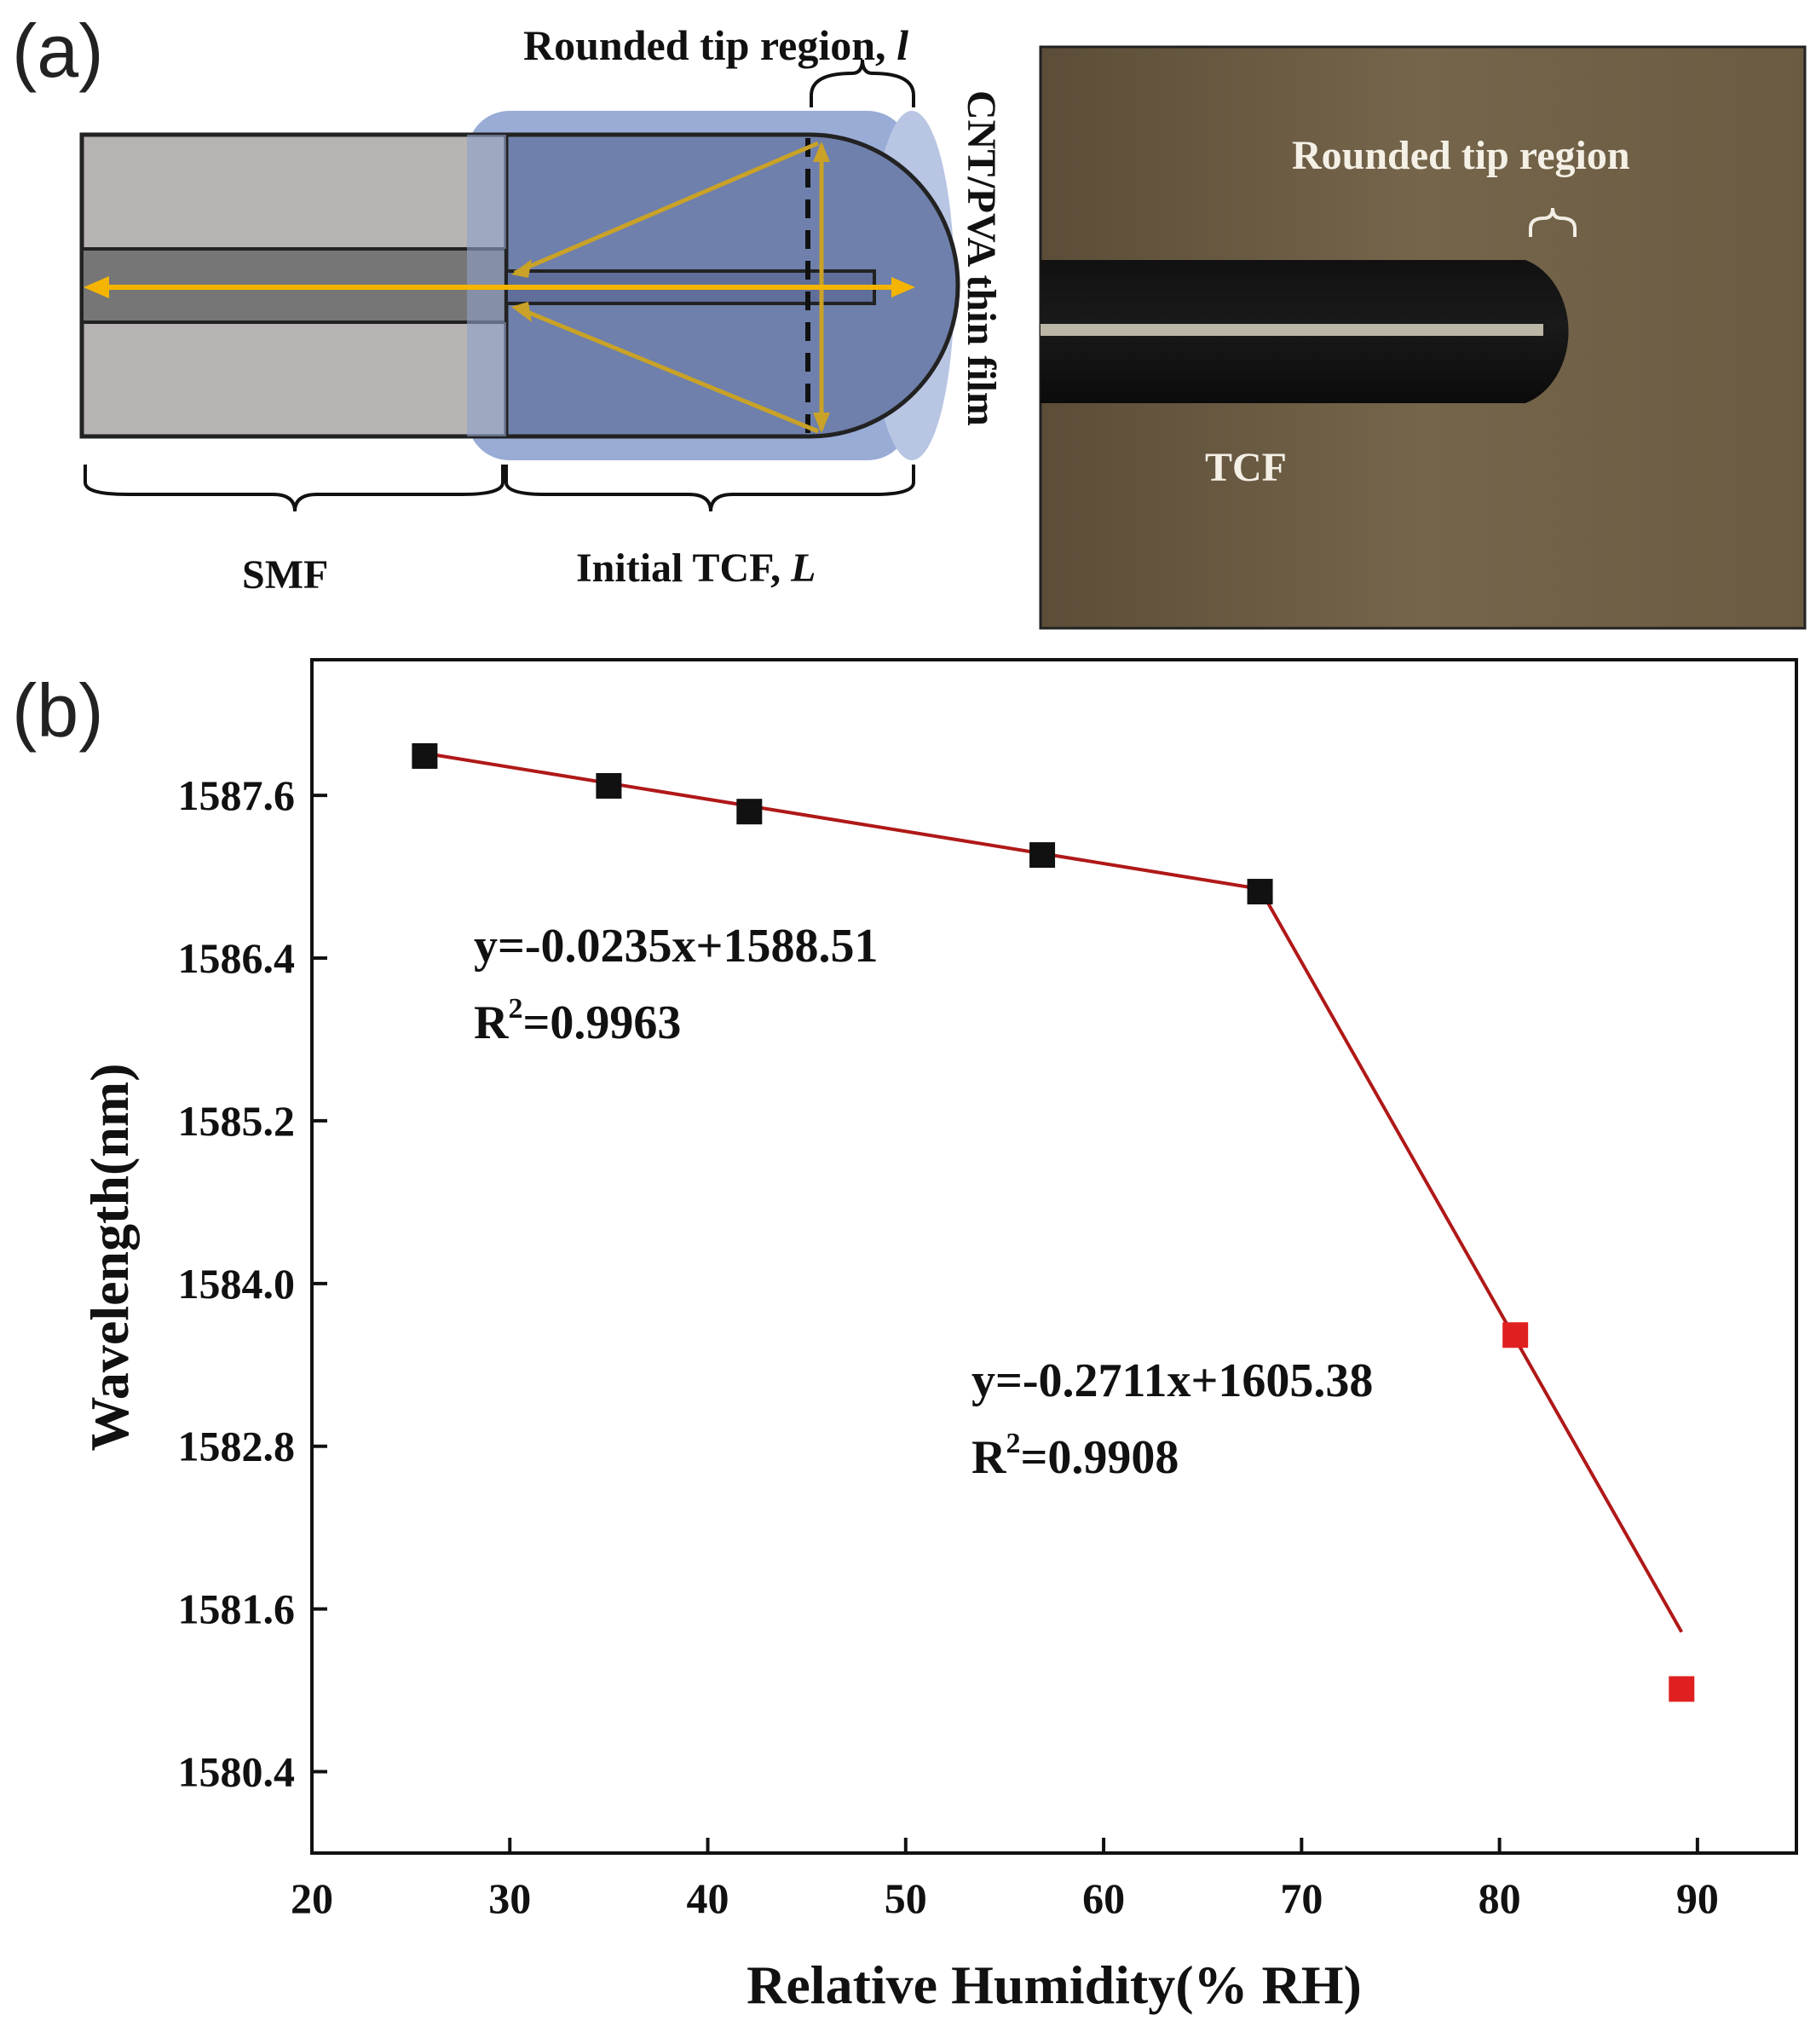 The height and width of the screenshot is (2044, 1816). I want to click on photo-tip-brace, so click(1553, 222).